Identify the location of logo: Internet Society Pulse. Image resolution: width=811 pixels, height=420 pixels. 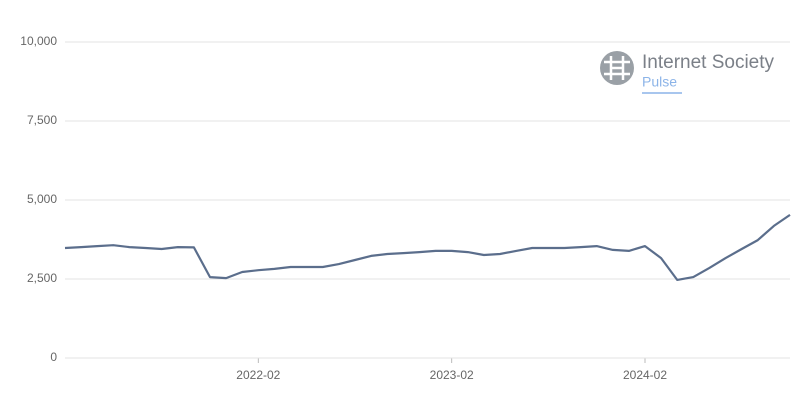
(687, 72).